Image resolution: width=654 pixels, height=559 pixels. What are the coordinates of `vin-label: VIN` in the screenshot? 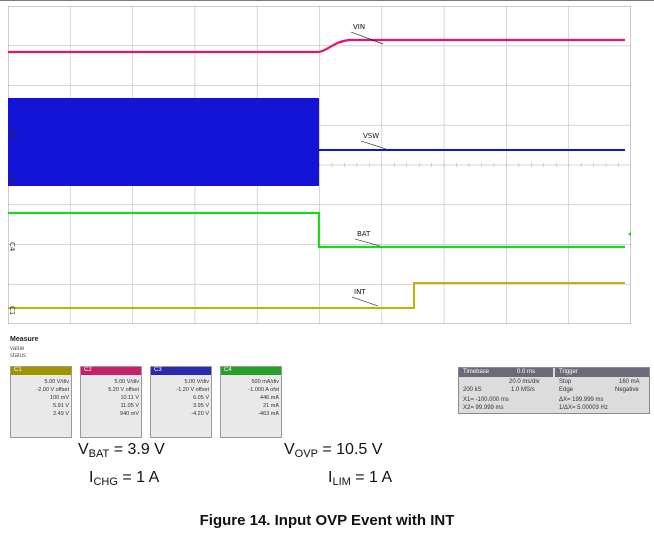 It's located at (359, 27).